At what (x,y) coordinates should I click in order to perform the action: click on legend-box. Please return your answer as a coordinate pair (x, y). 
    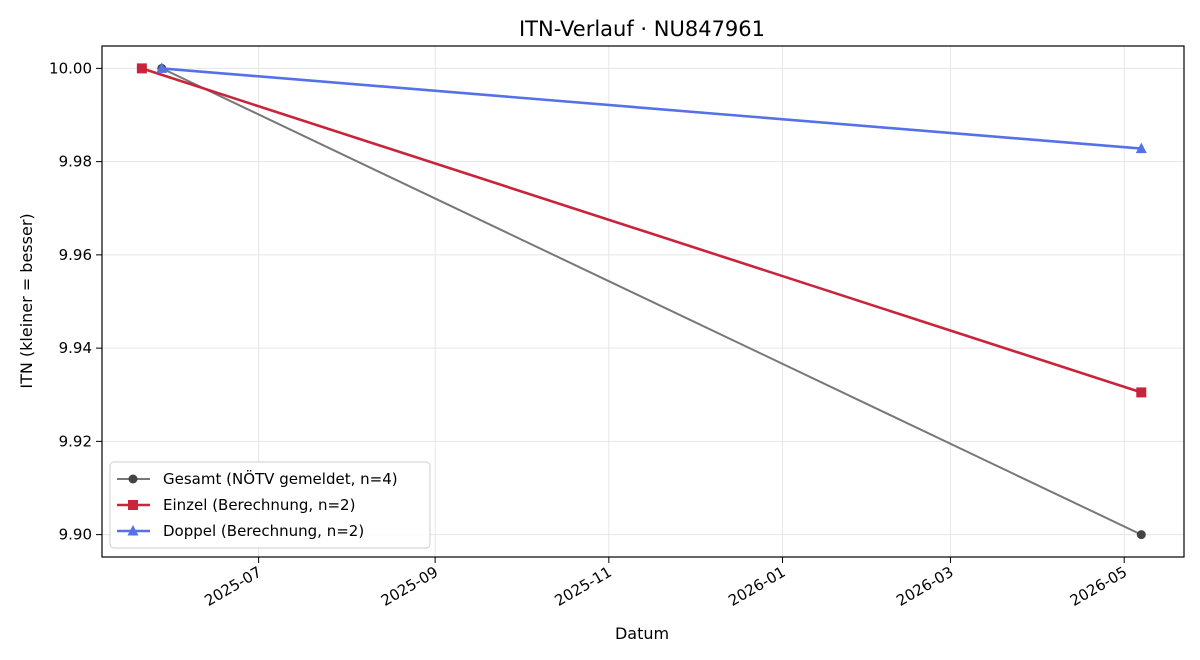
    Looking at the image, I should click on (270, 505).